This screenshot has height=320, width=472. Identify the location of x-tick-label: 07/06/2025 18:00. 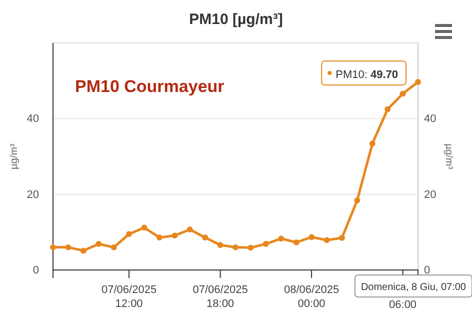
(220, 297).